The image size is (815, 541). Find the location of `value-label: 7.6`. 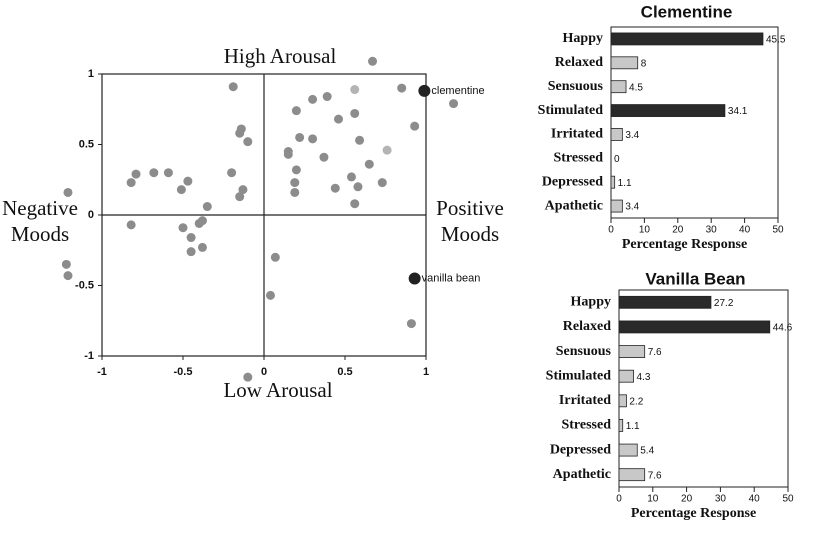

value-label: 7.6 is located at coordinates (655, 352).